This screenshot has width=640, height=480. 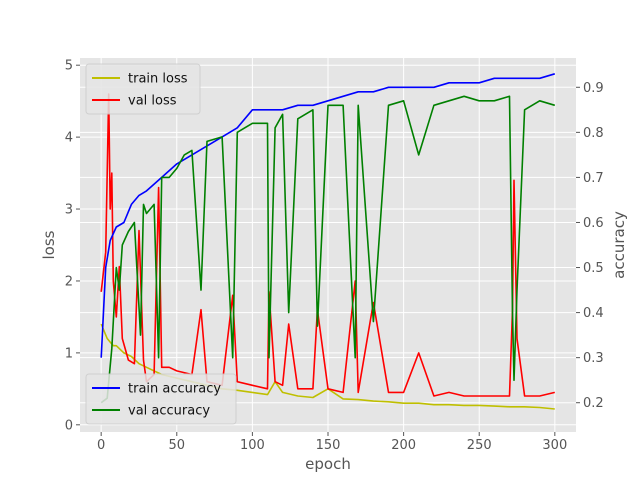 I want to click on y-tick-label-left: 3, so click(x=69, y=210).